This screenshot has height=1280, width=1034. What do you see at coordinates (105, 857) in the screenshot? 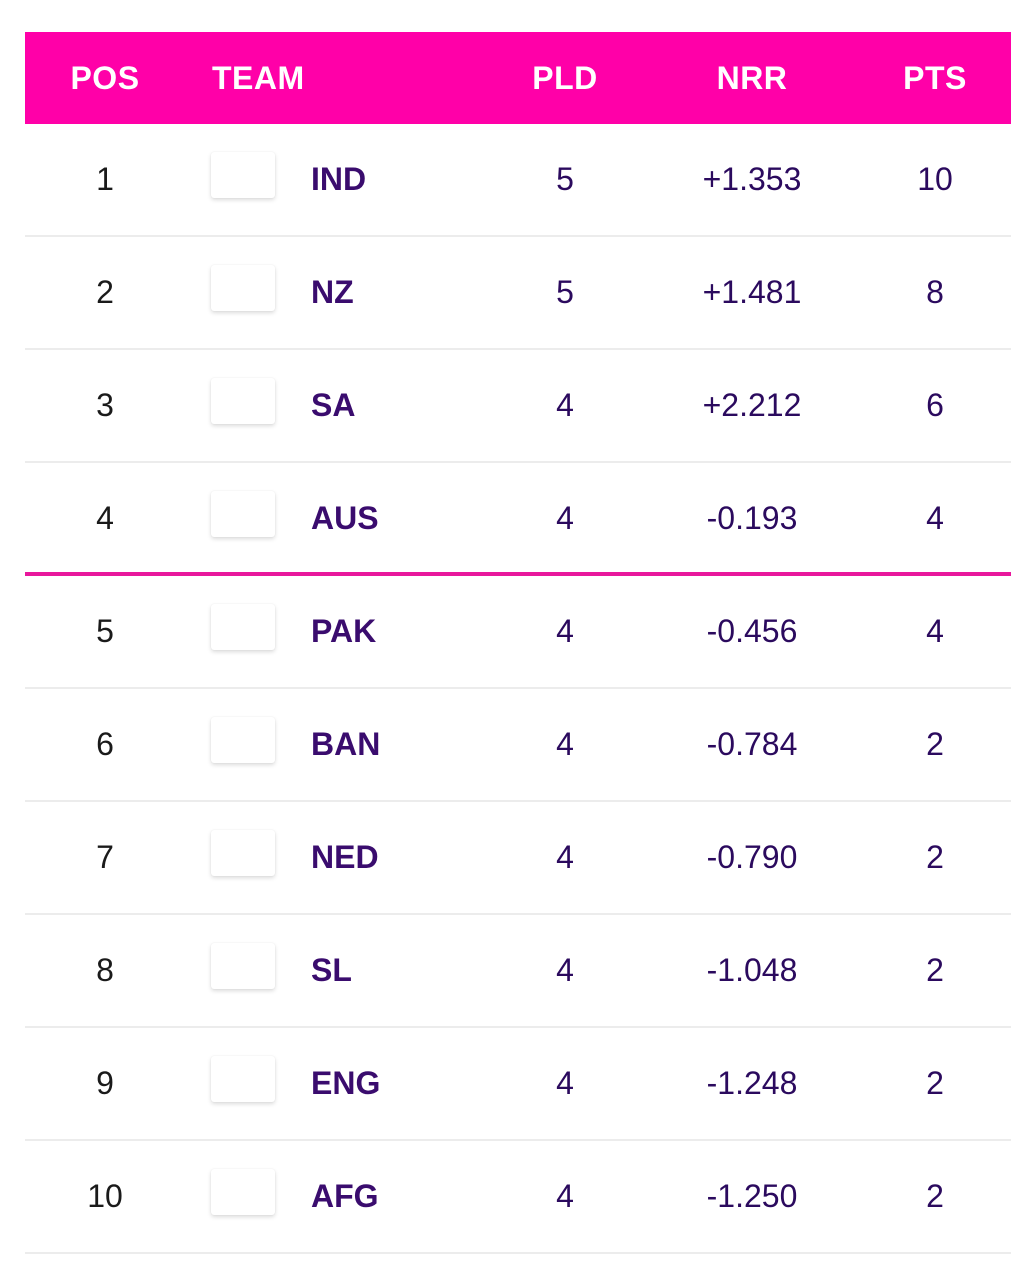
I see `row-pos: 7` at bounding box center [105, 857].